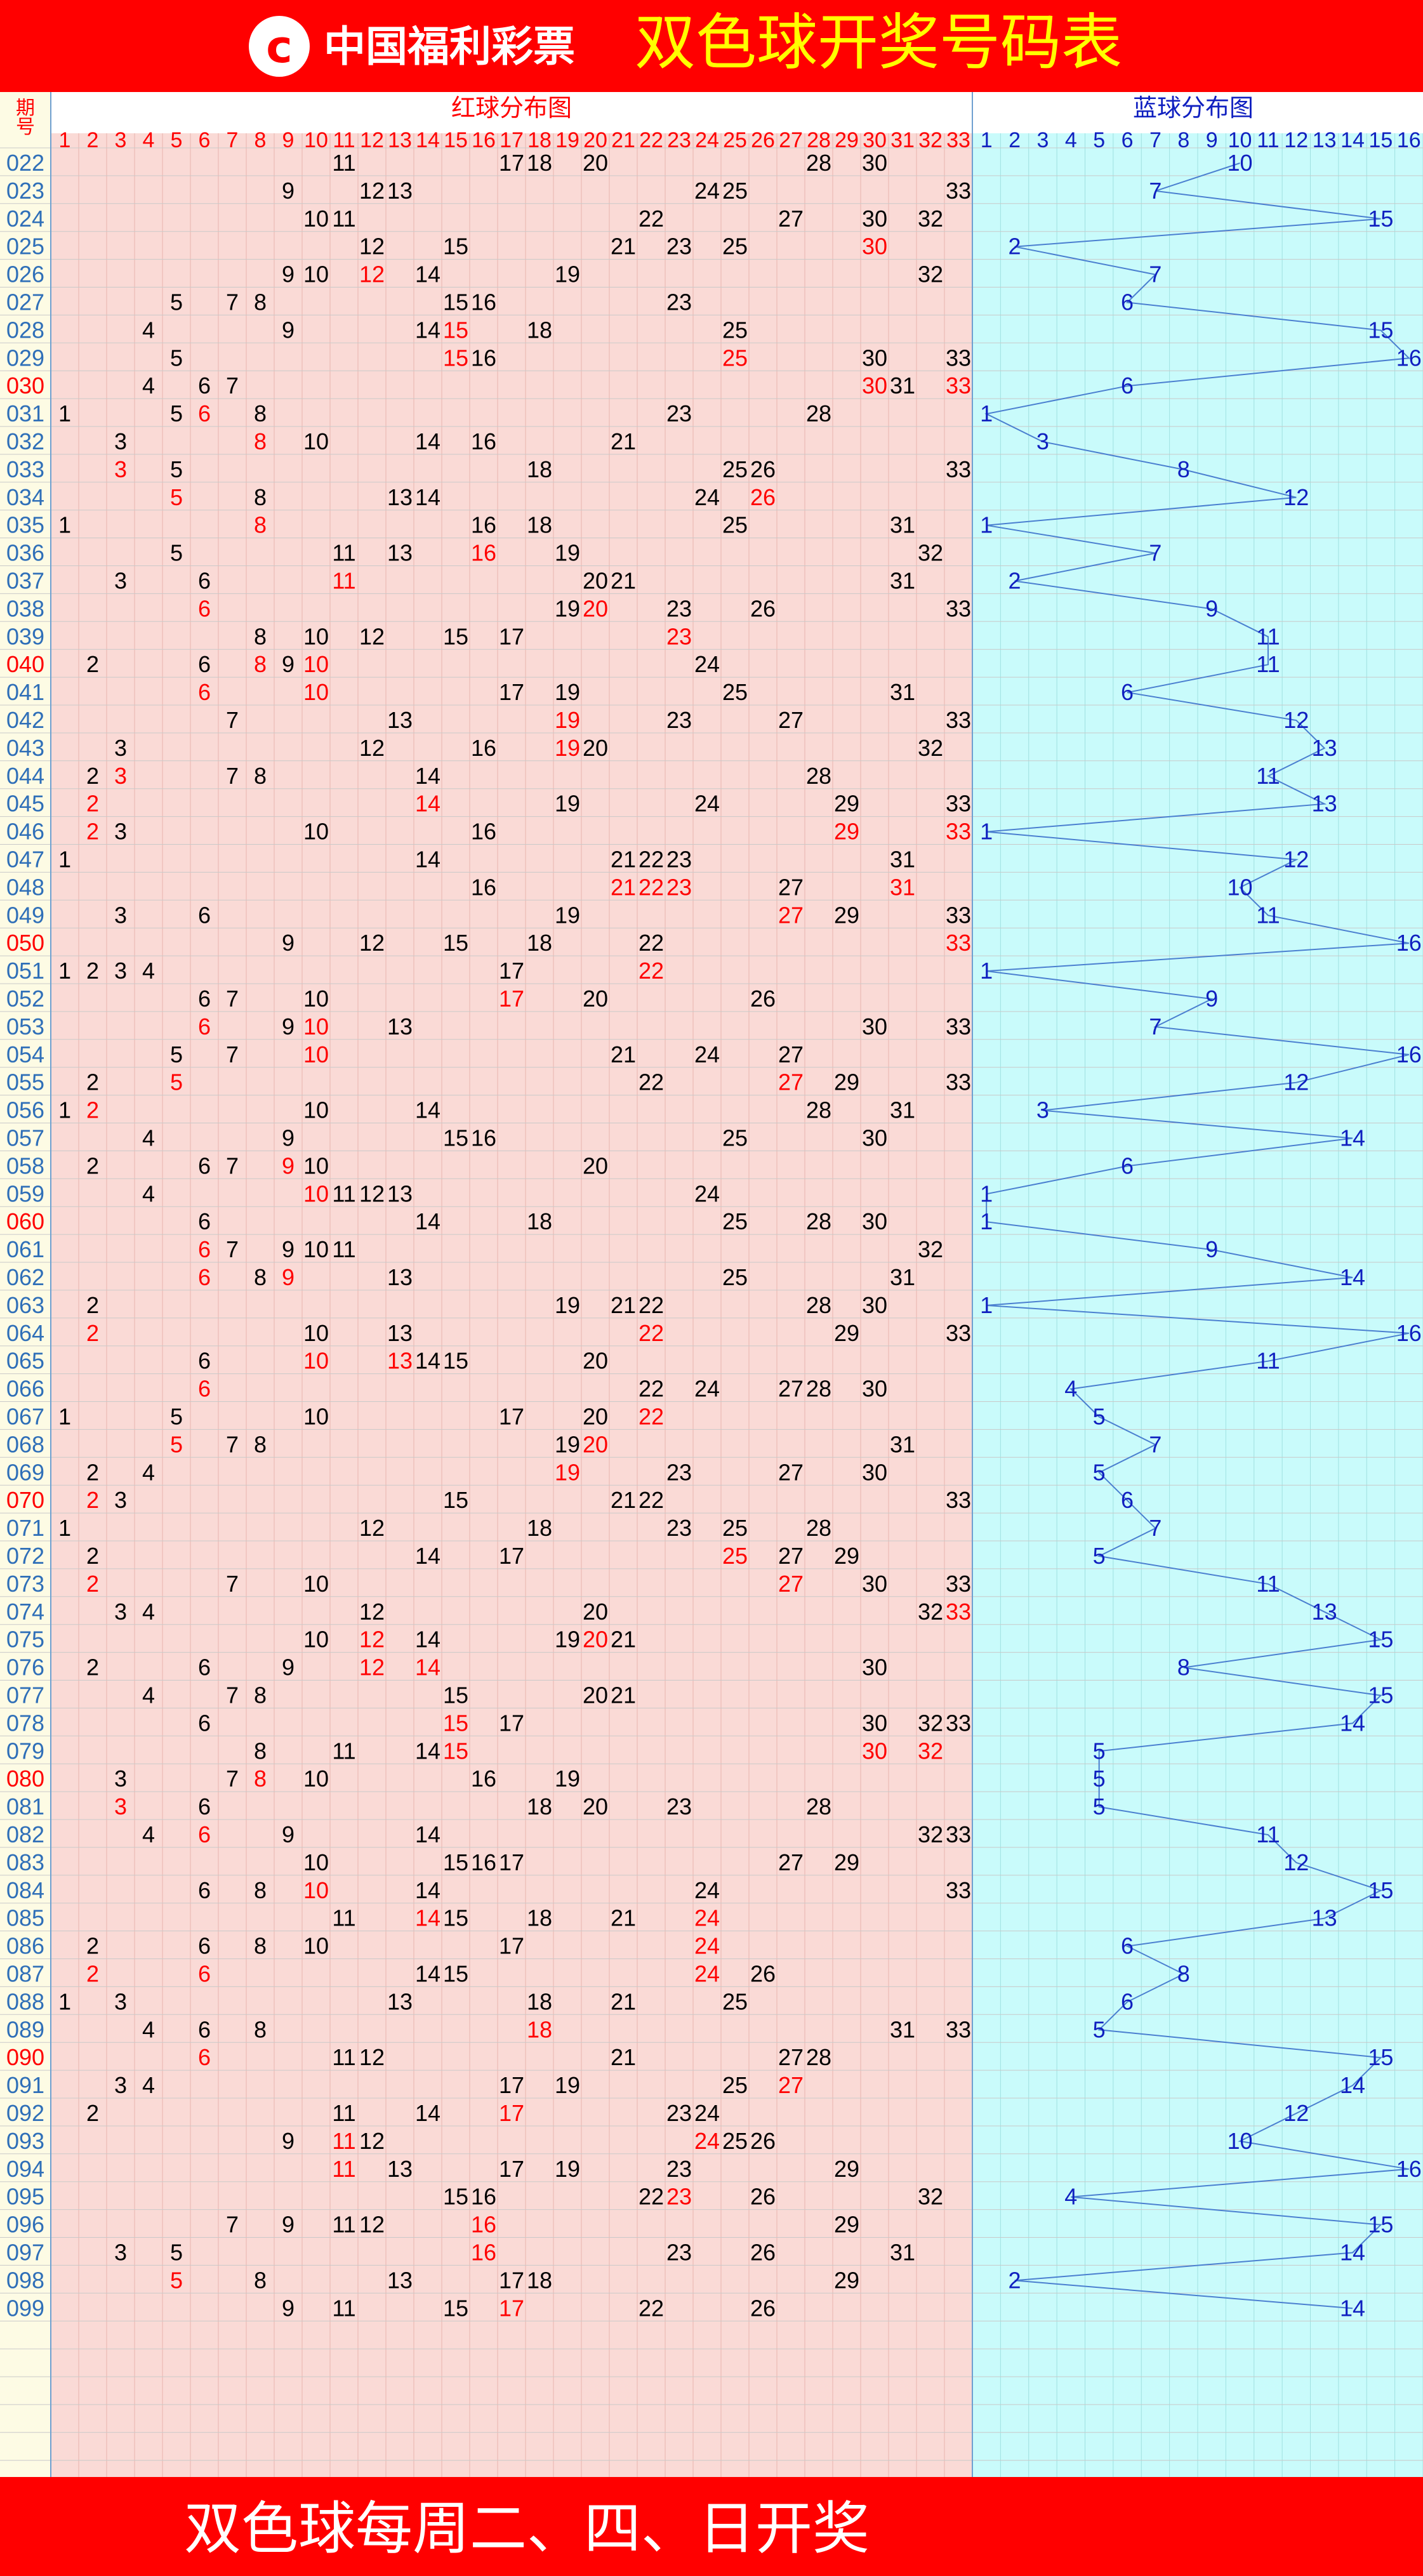 The image size is (1423, 2576). What do you see at coordinates (847, 2225) in the screenshot?
I see `red-ball-number: 29` at bounding box center [847, 2225].